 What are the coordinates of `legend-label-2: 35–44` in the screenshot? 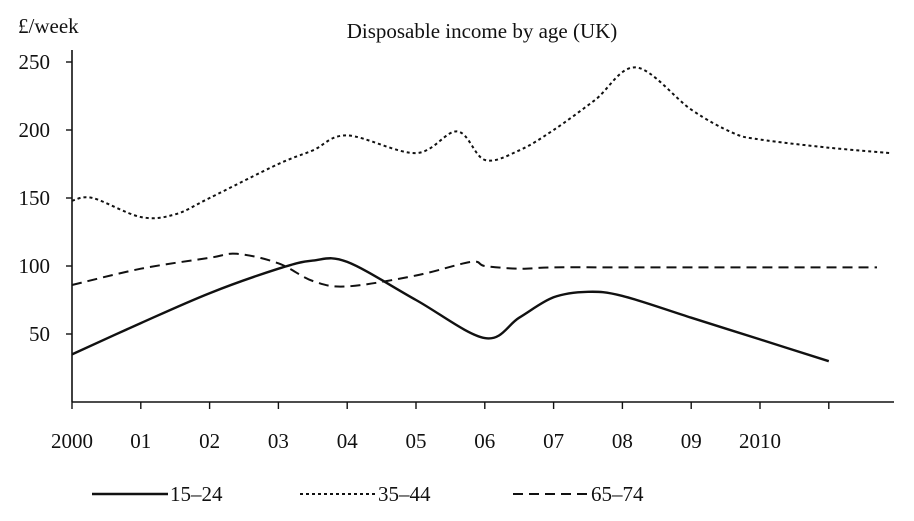 It's located at (404, 494).